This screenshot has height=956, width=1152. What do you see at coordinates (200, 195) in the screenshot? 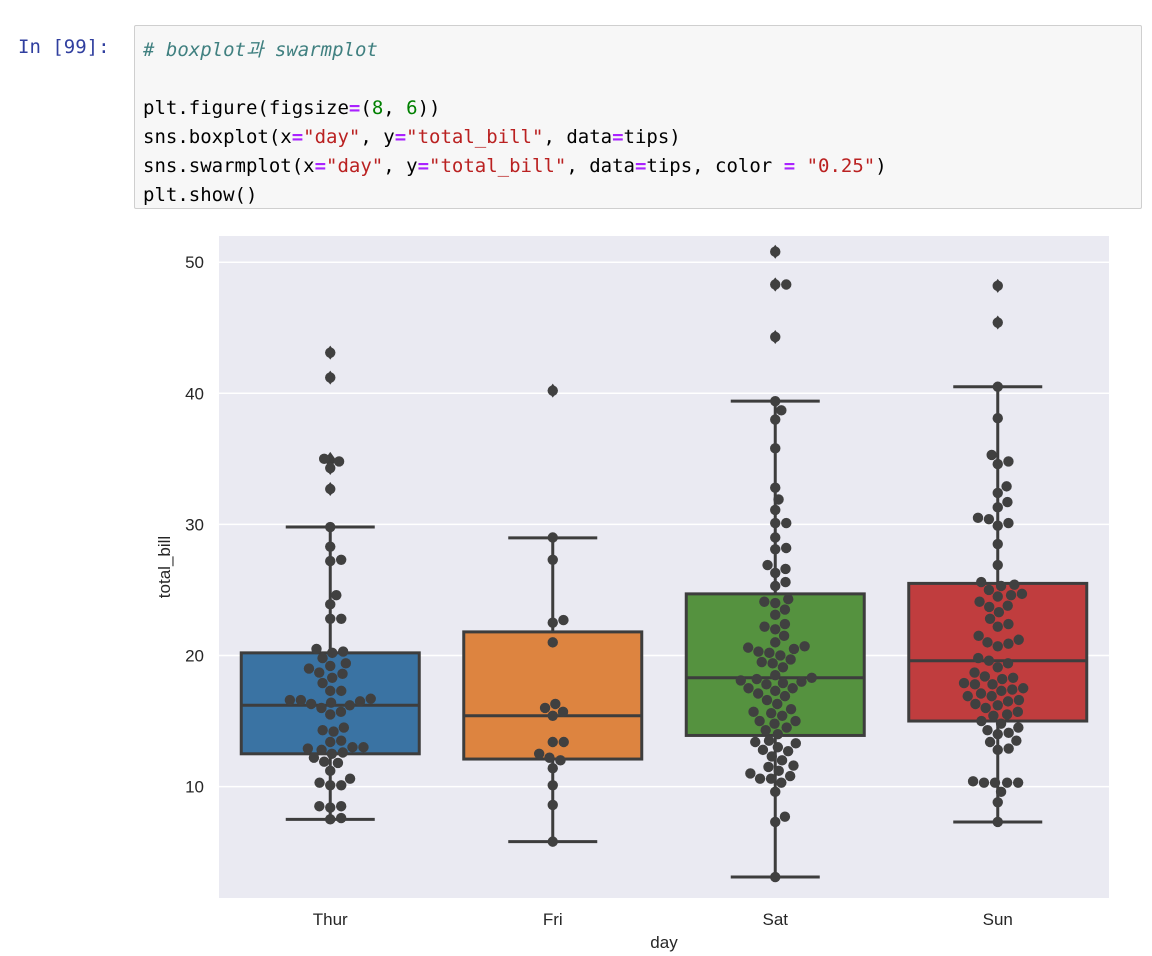
I see `code-token: plt.show()` at bounding box center [200, 195].